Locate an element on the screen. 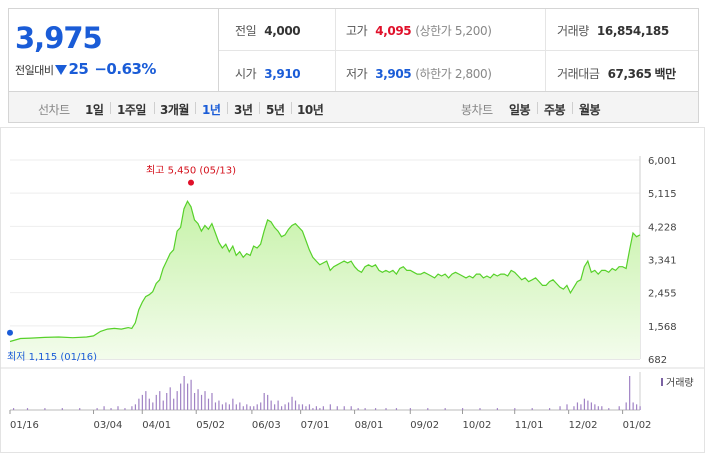  period-1w: 1주일 is located at coordinates (131, 110).